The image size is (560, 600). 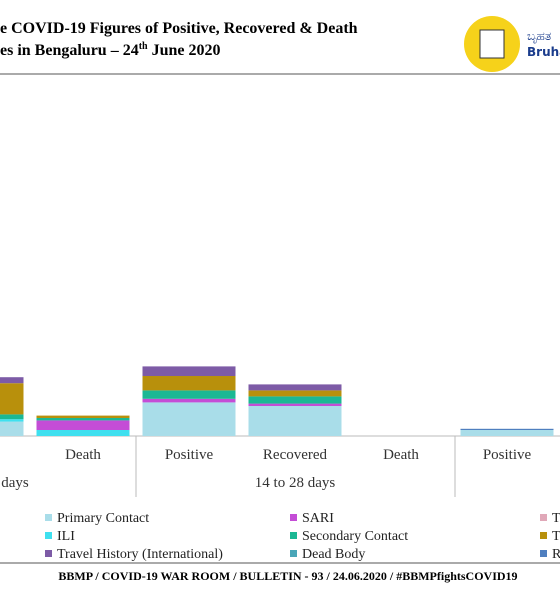 I want to click on legend-label: SARI, so click(x=318, y=518).